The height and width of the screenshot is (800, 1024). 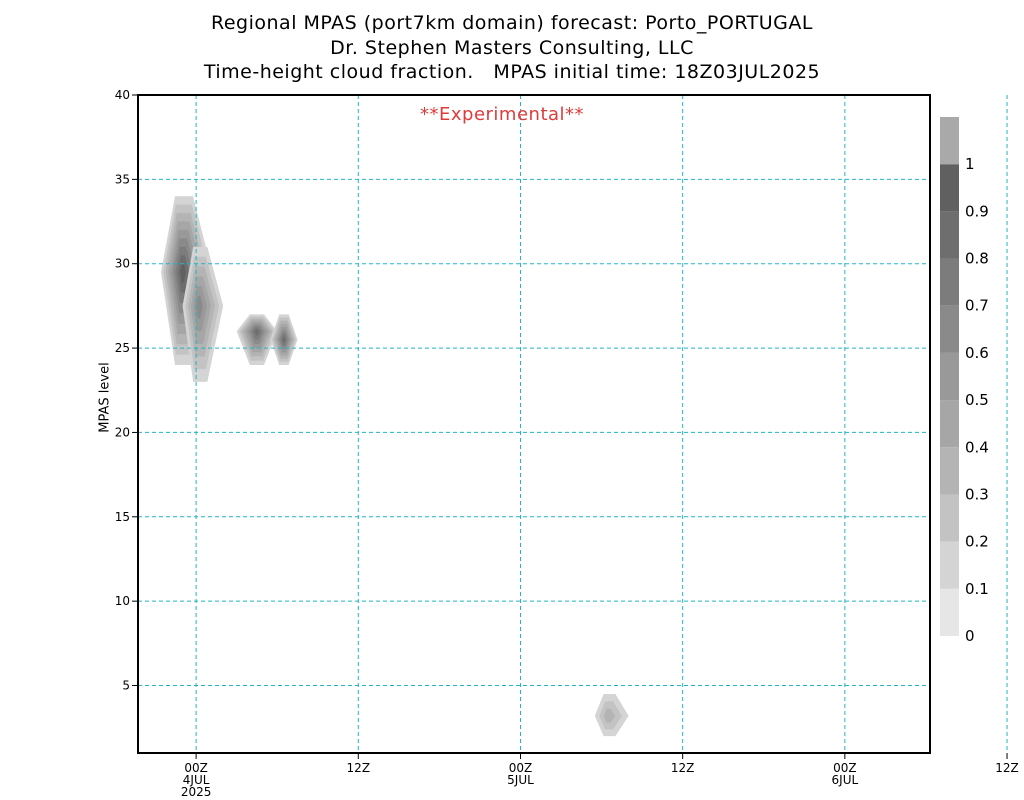 What do you see at coordinates (126, 686) in the screenshot?
I see `y-tick-label: 5` at bounding box center [126, 686].